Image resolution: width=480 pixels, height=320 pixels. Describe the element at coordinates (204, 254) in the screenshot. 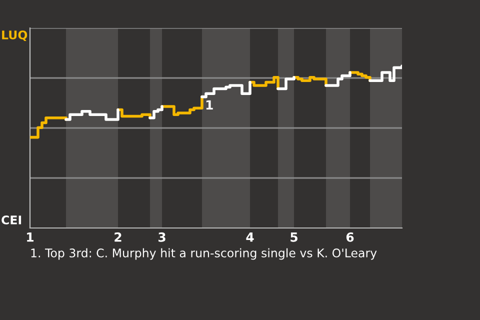

I see `text: 1. Top 3rd: C. Murphy hit a run-scoring single vs K. O'Leary` at that location.